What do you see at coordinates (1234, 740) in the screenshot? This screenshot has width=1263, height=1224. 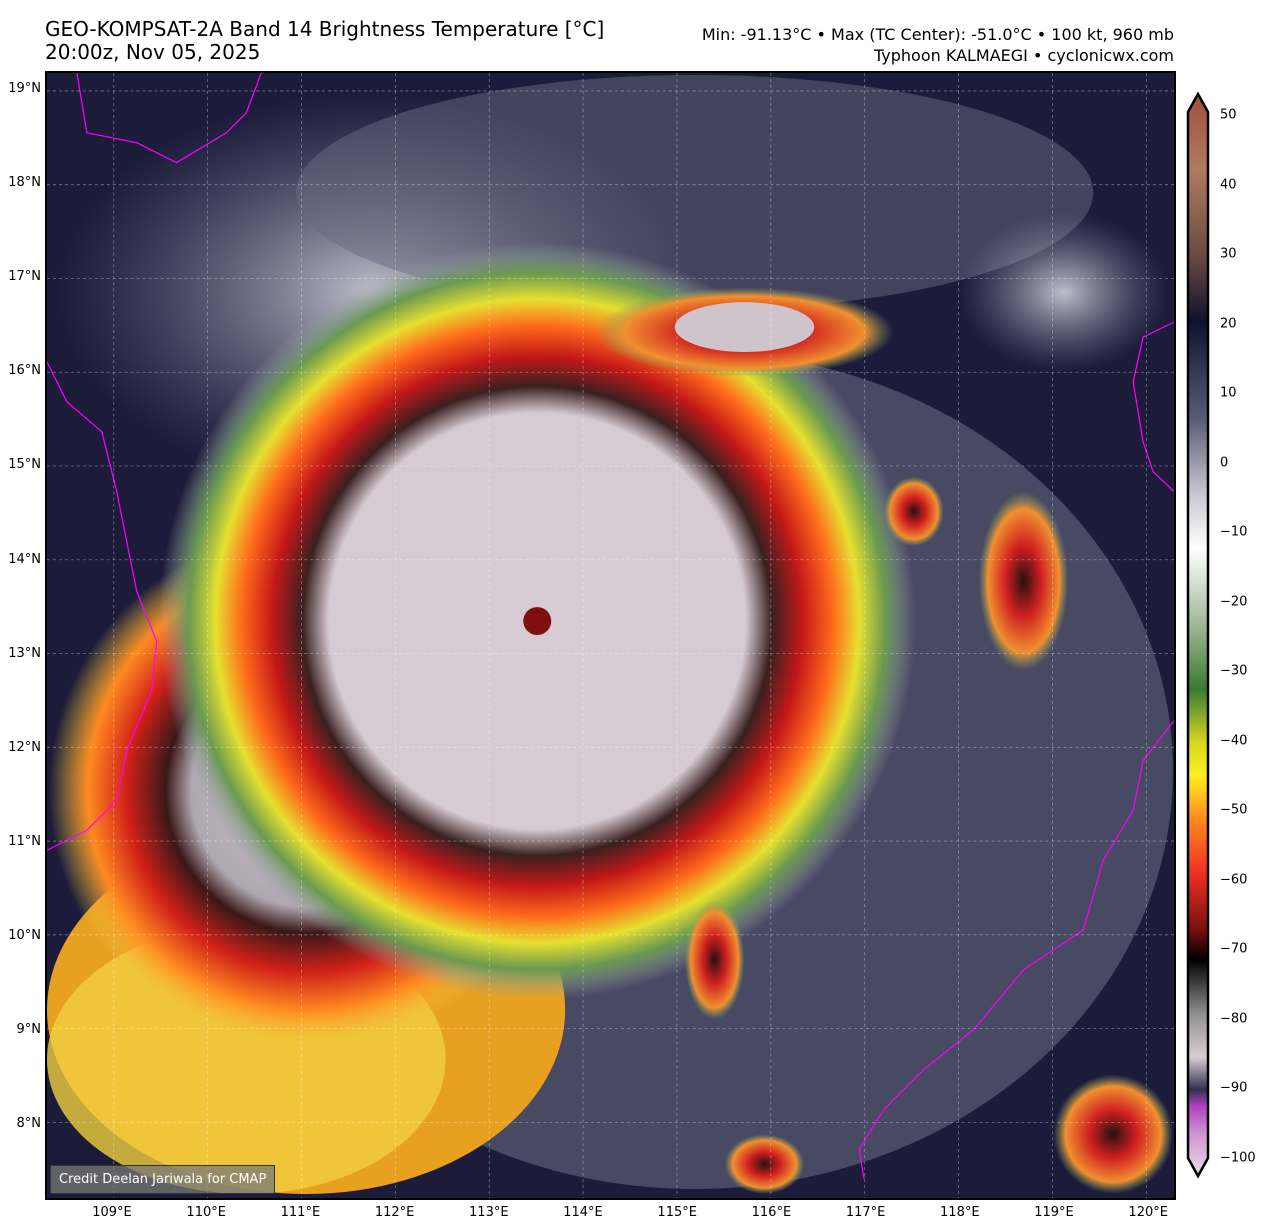 I see `colorbar-tick-label: −40` at bounding box center [1234, 740].